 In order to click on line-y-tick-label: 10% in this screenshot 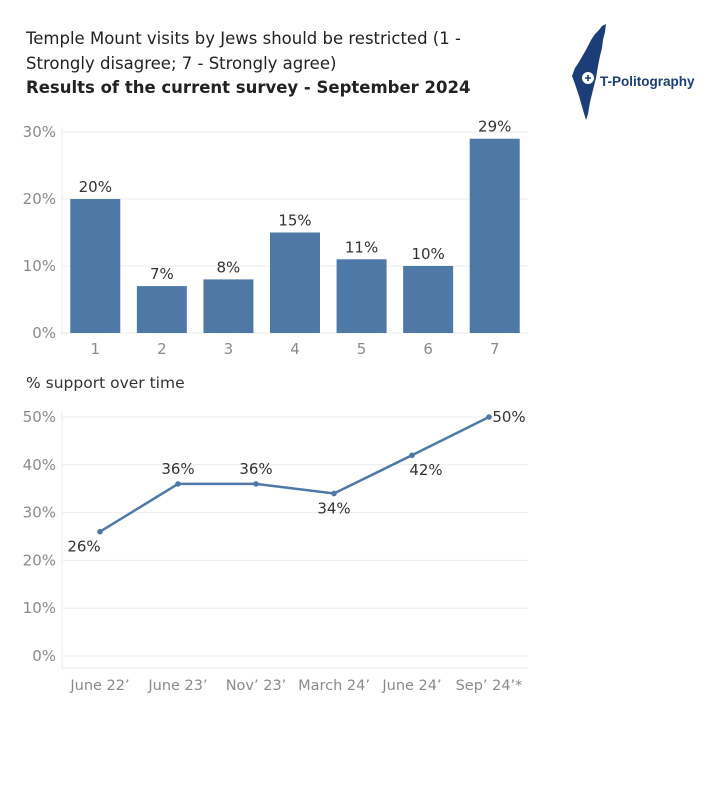, I will do `click(39, 608)`.